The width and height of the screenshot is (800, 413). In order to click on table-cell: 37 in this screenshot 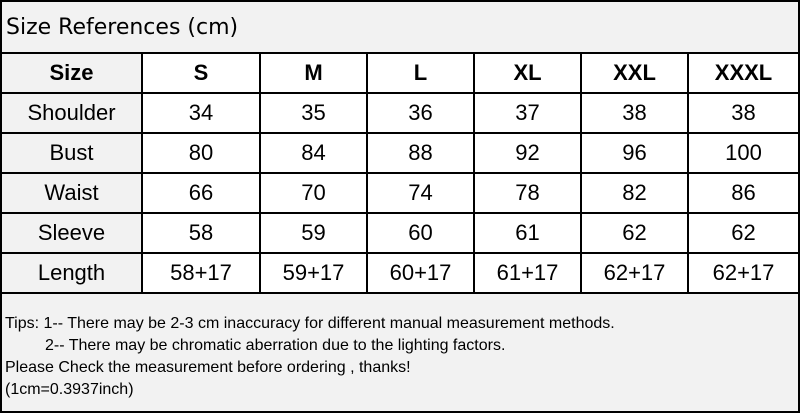, I will do `click(527, 113)`.